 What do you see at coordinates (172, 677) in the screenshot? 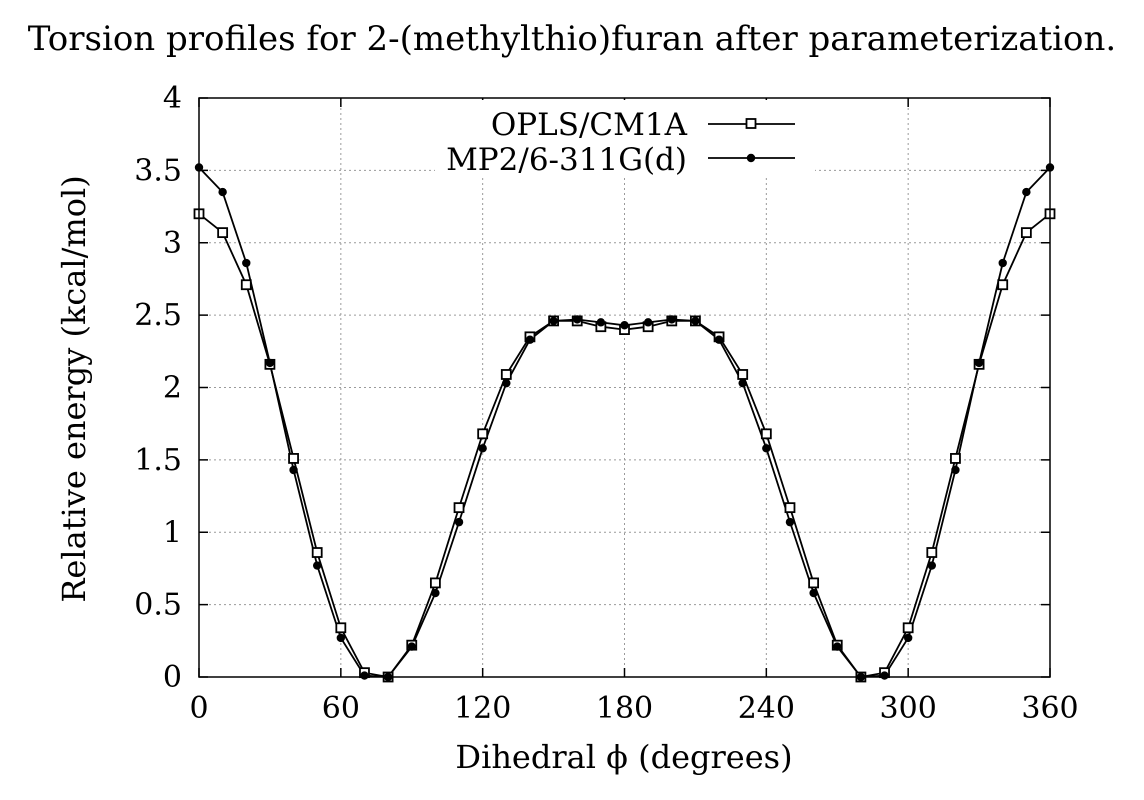
I see `y-tick-label: 0` at bounding box center [172, 677].